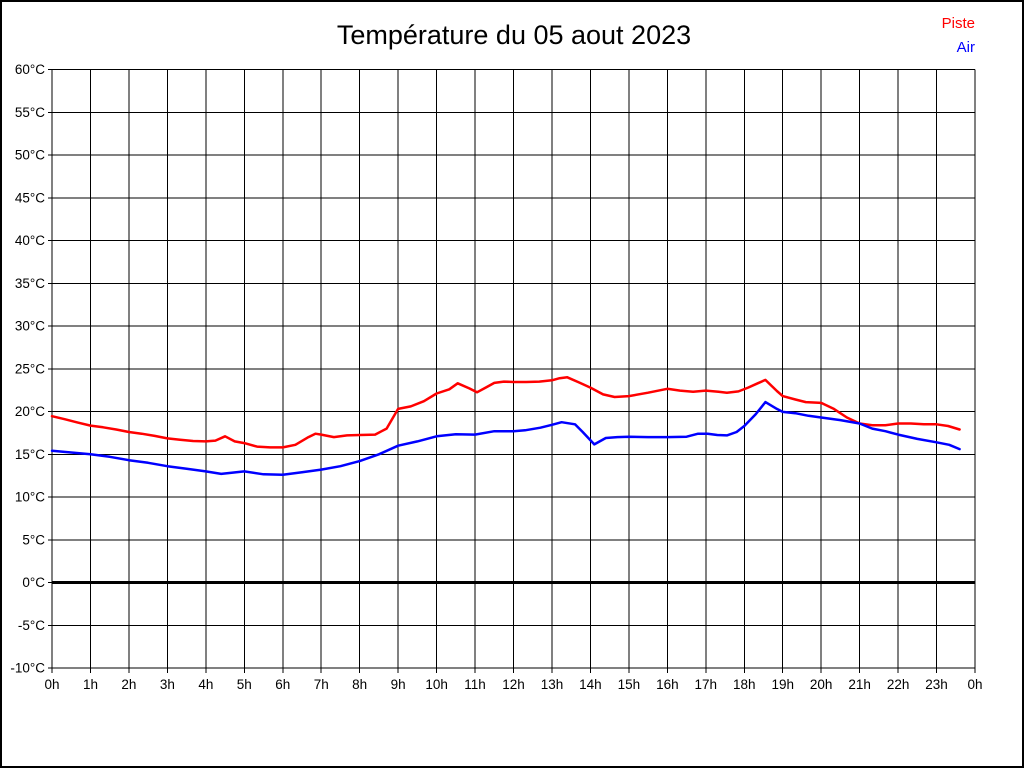  What do you see at coordinates (128, 684) in the screenshot?
I see `x-tick-label: 2h` at bounding box center [128, 684].